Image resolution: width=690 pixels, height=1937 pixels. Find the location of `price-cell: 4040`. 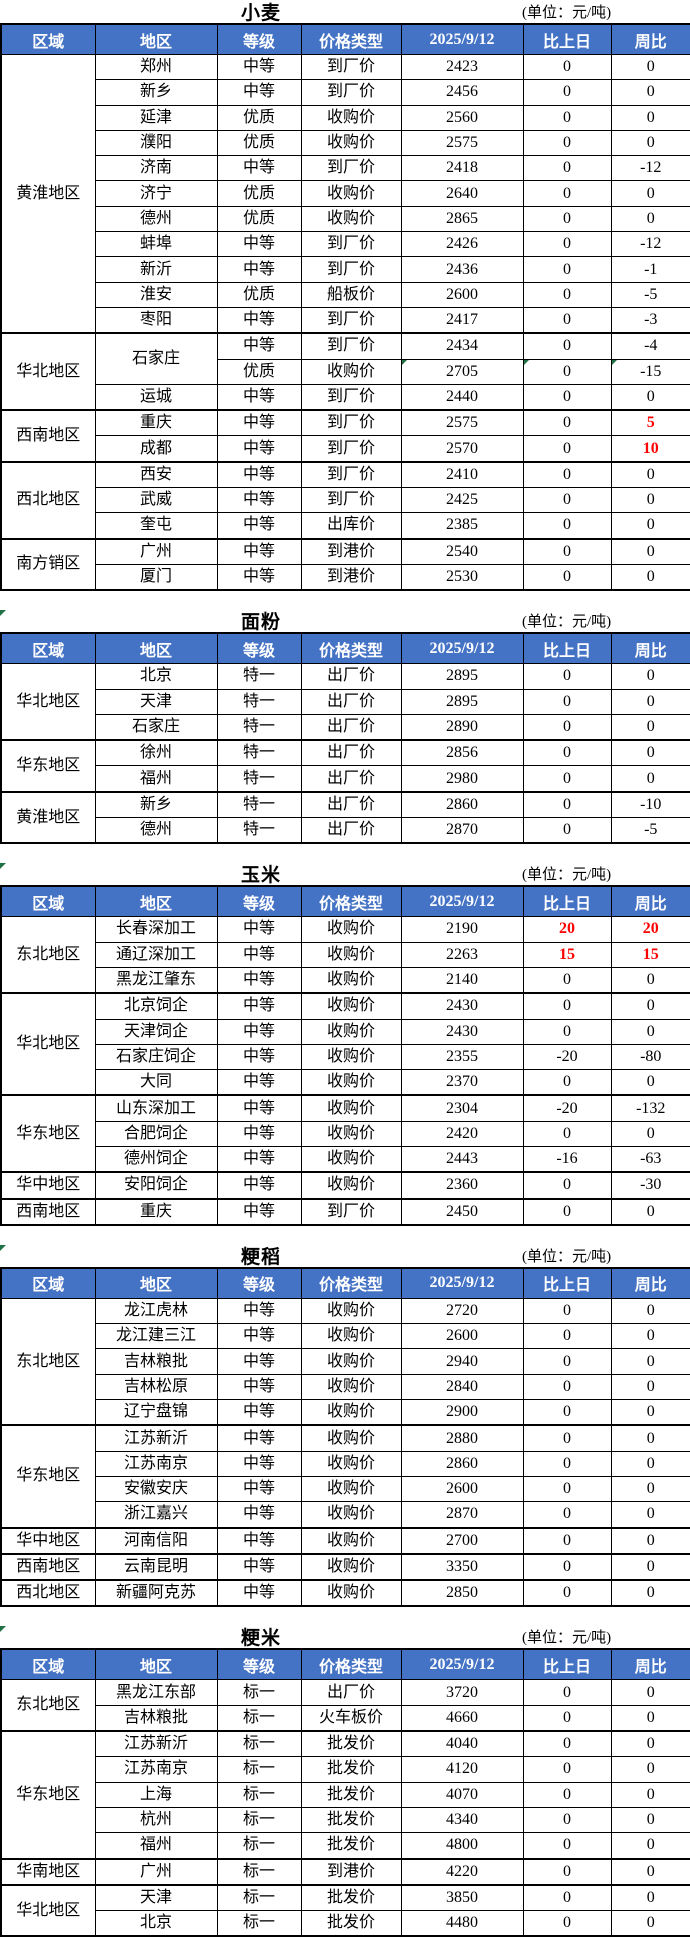

price-cell: 4040 is located at coordinates (462, 1744).